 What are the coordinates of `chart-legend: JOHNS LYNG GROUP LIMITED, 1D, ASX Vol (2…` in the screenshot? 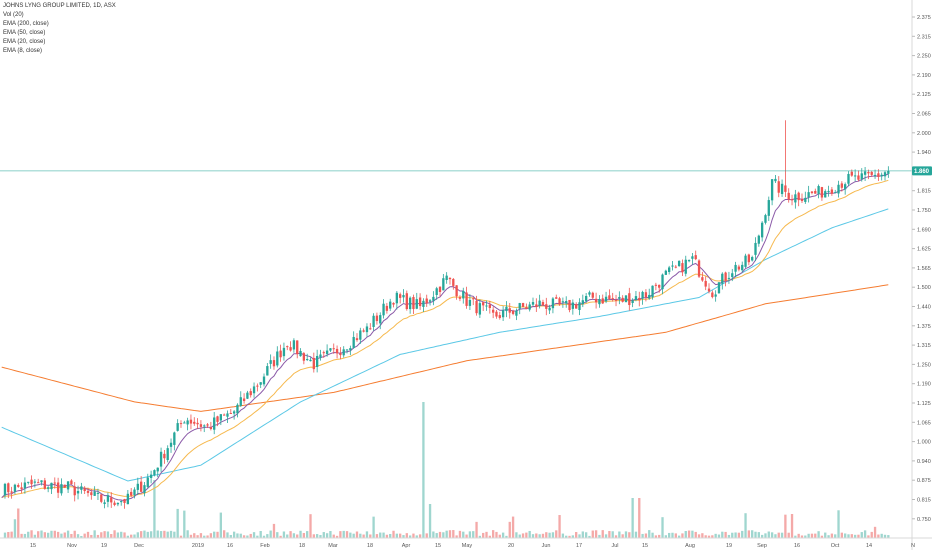 It's located at (59, 29).